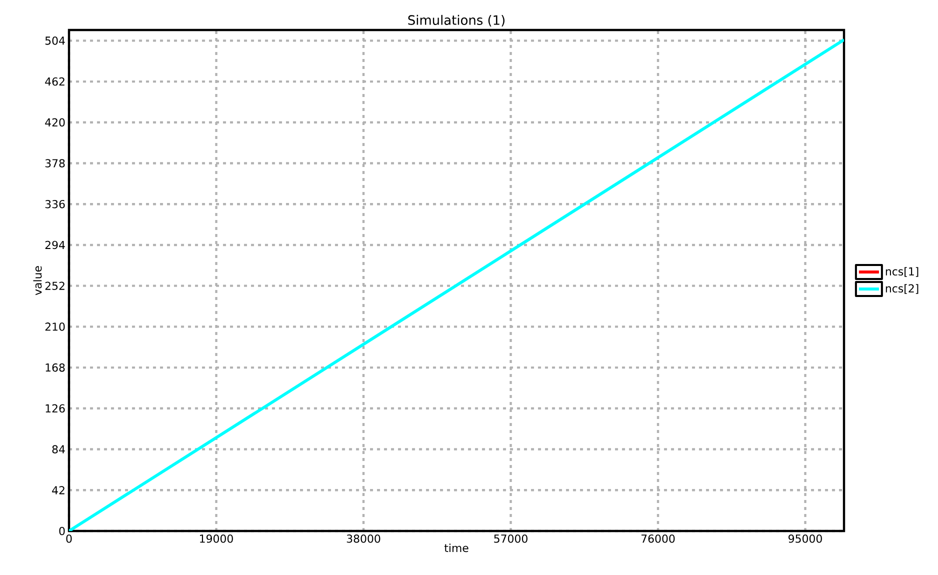 This screenshot has height=575, width=938. What do you see at coordinates (69, 538) in the screenshot?
I see `x-tick-label: 0` at bounding box center [69, 538].